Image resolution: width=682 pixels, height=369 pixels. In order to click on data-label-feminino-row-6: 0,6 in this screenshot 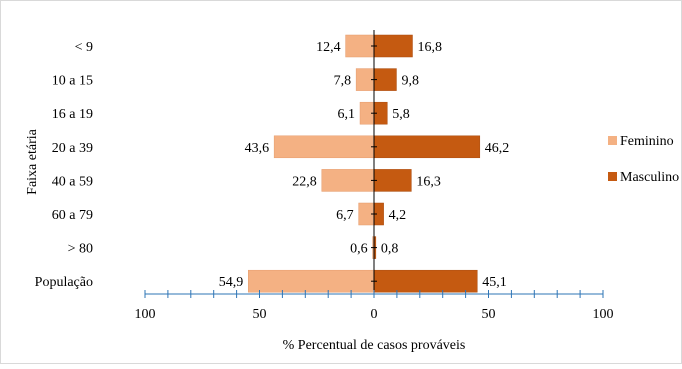, I will do `click(359, 249)`.